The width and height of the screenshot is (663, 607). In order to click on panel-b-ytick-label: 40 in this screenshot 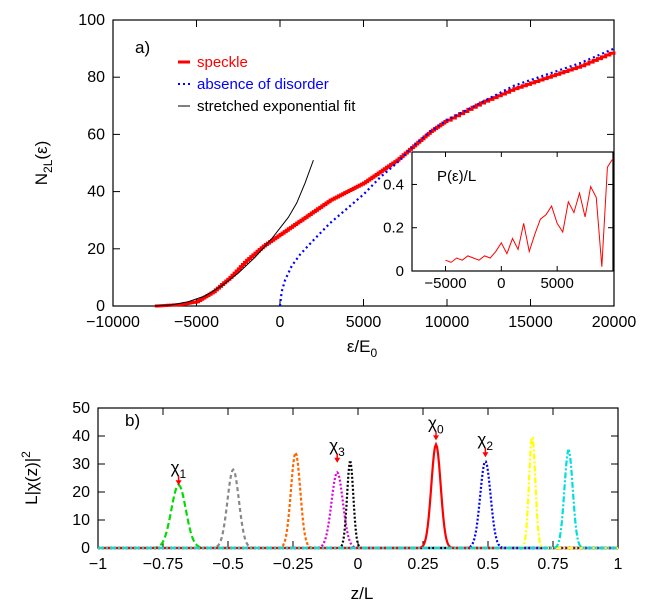, I will do `click(81, 436)`.